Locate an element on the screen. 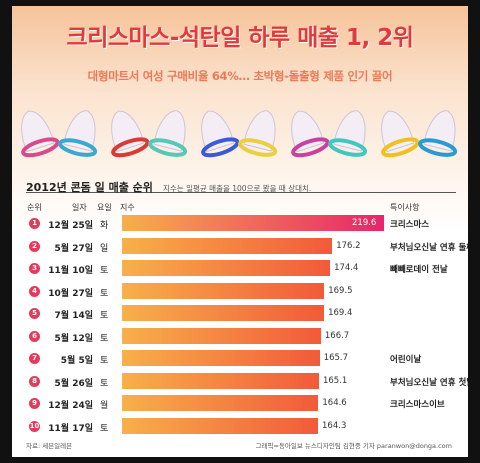 This screenshot has width=480, height=463. bar-value-label: 164.3 is located at coordinates (334, 425).